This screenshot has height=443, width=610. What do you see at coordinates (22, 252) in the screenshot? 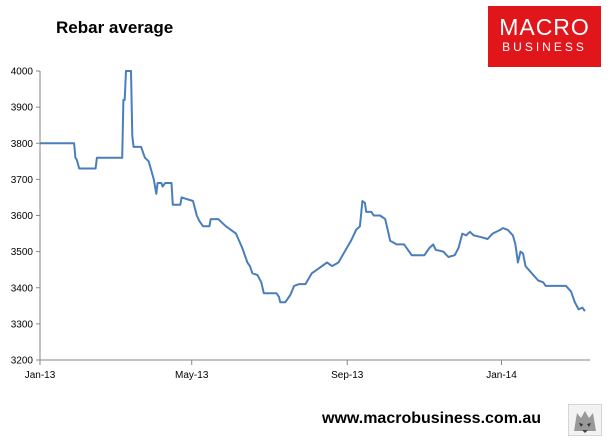
I see `y-tick-label: 3500` at bounding box center [22, 252].